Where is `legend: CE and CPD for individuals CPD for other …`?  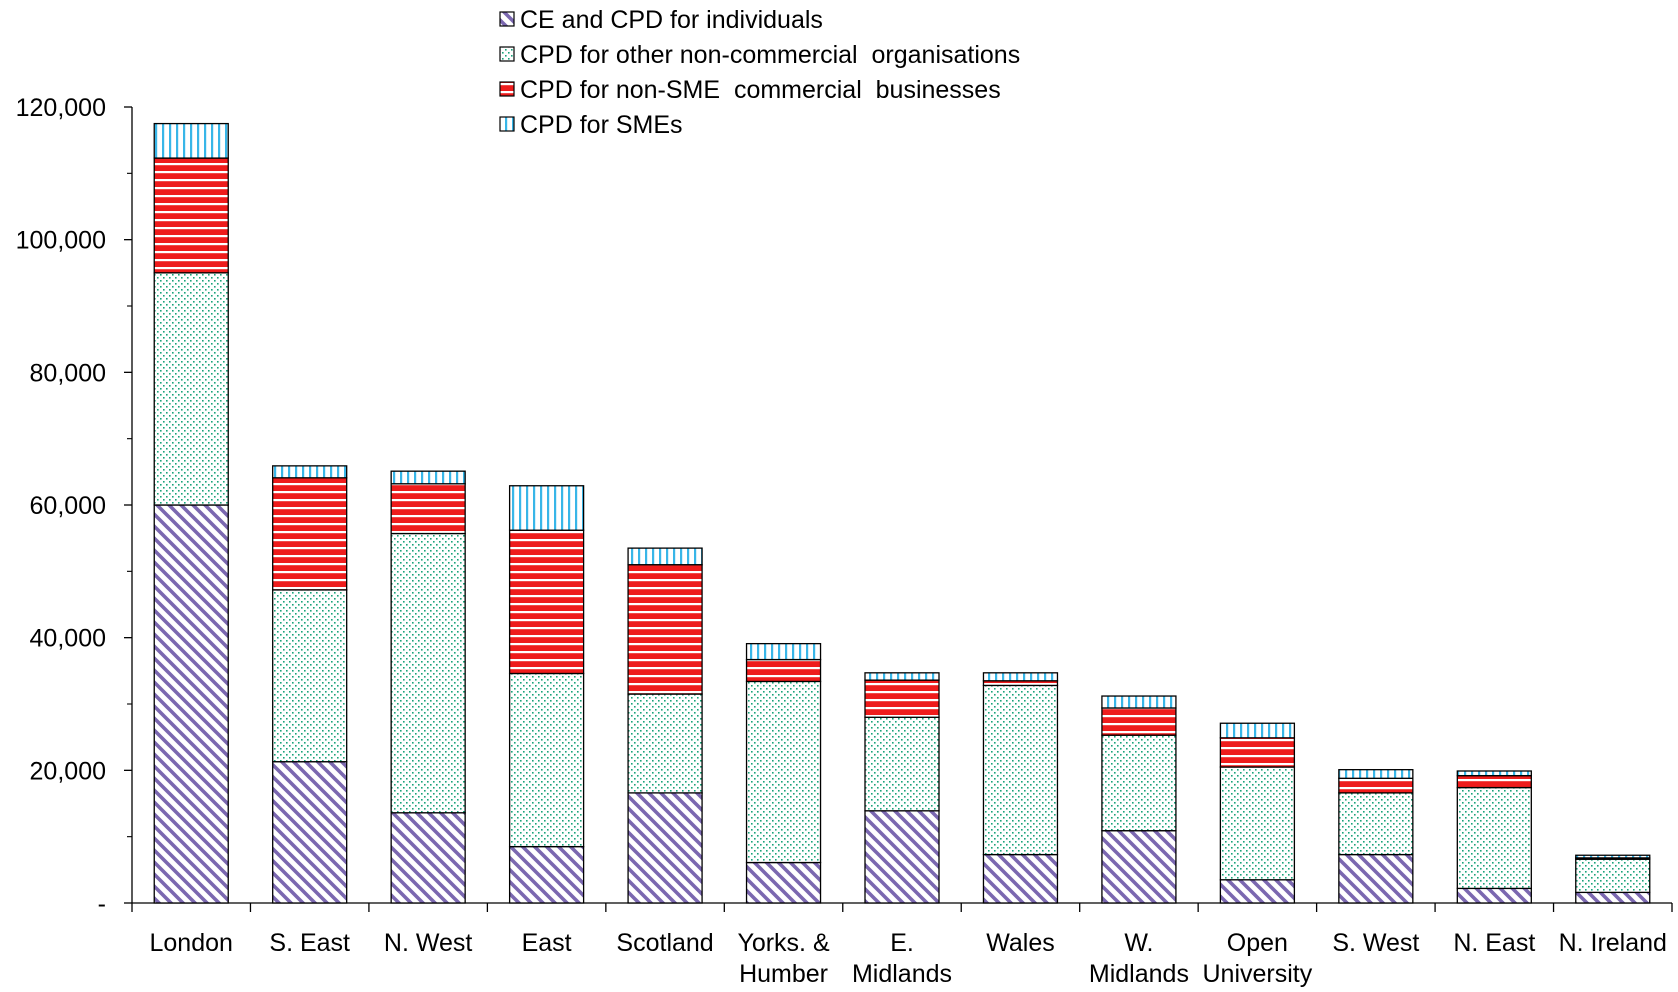
legend: CE and CPD for individuals CPD for other … is located at coordinates (759, 72).